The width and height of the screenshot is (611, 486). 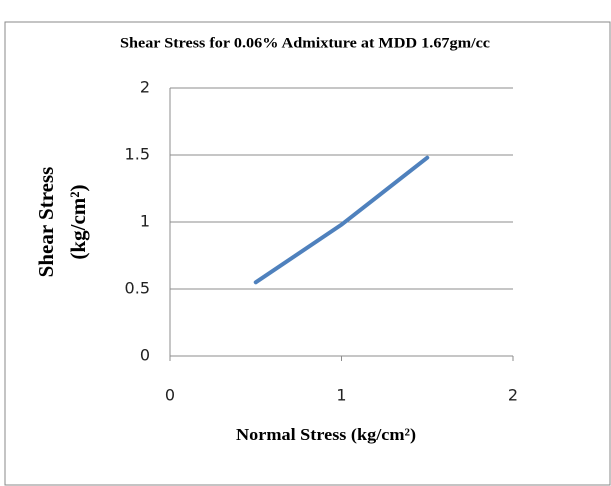 I want to click on y-tick-label: 1, so click(x=145, y=221).